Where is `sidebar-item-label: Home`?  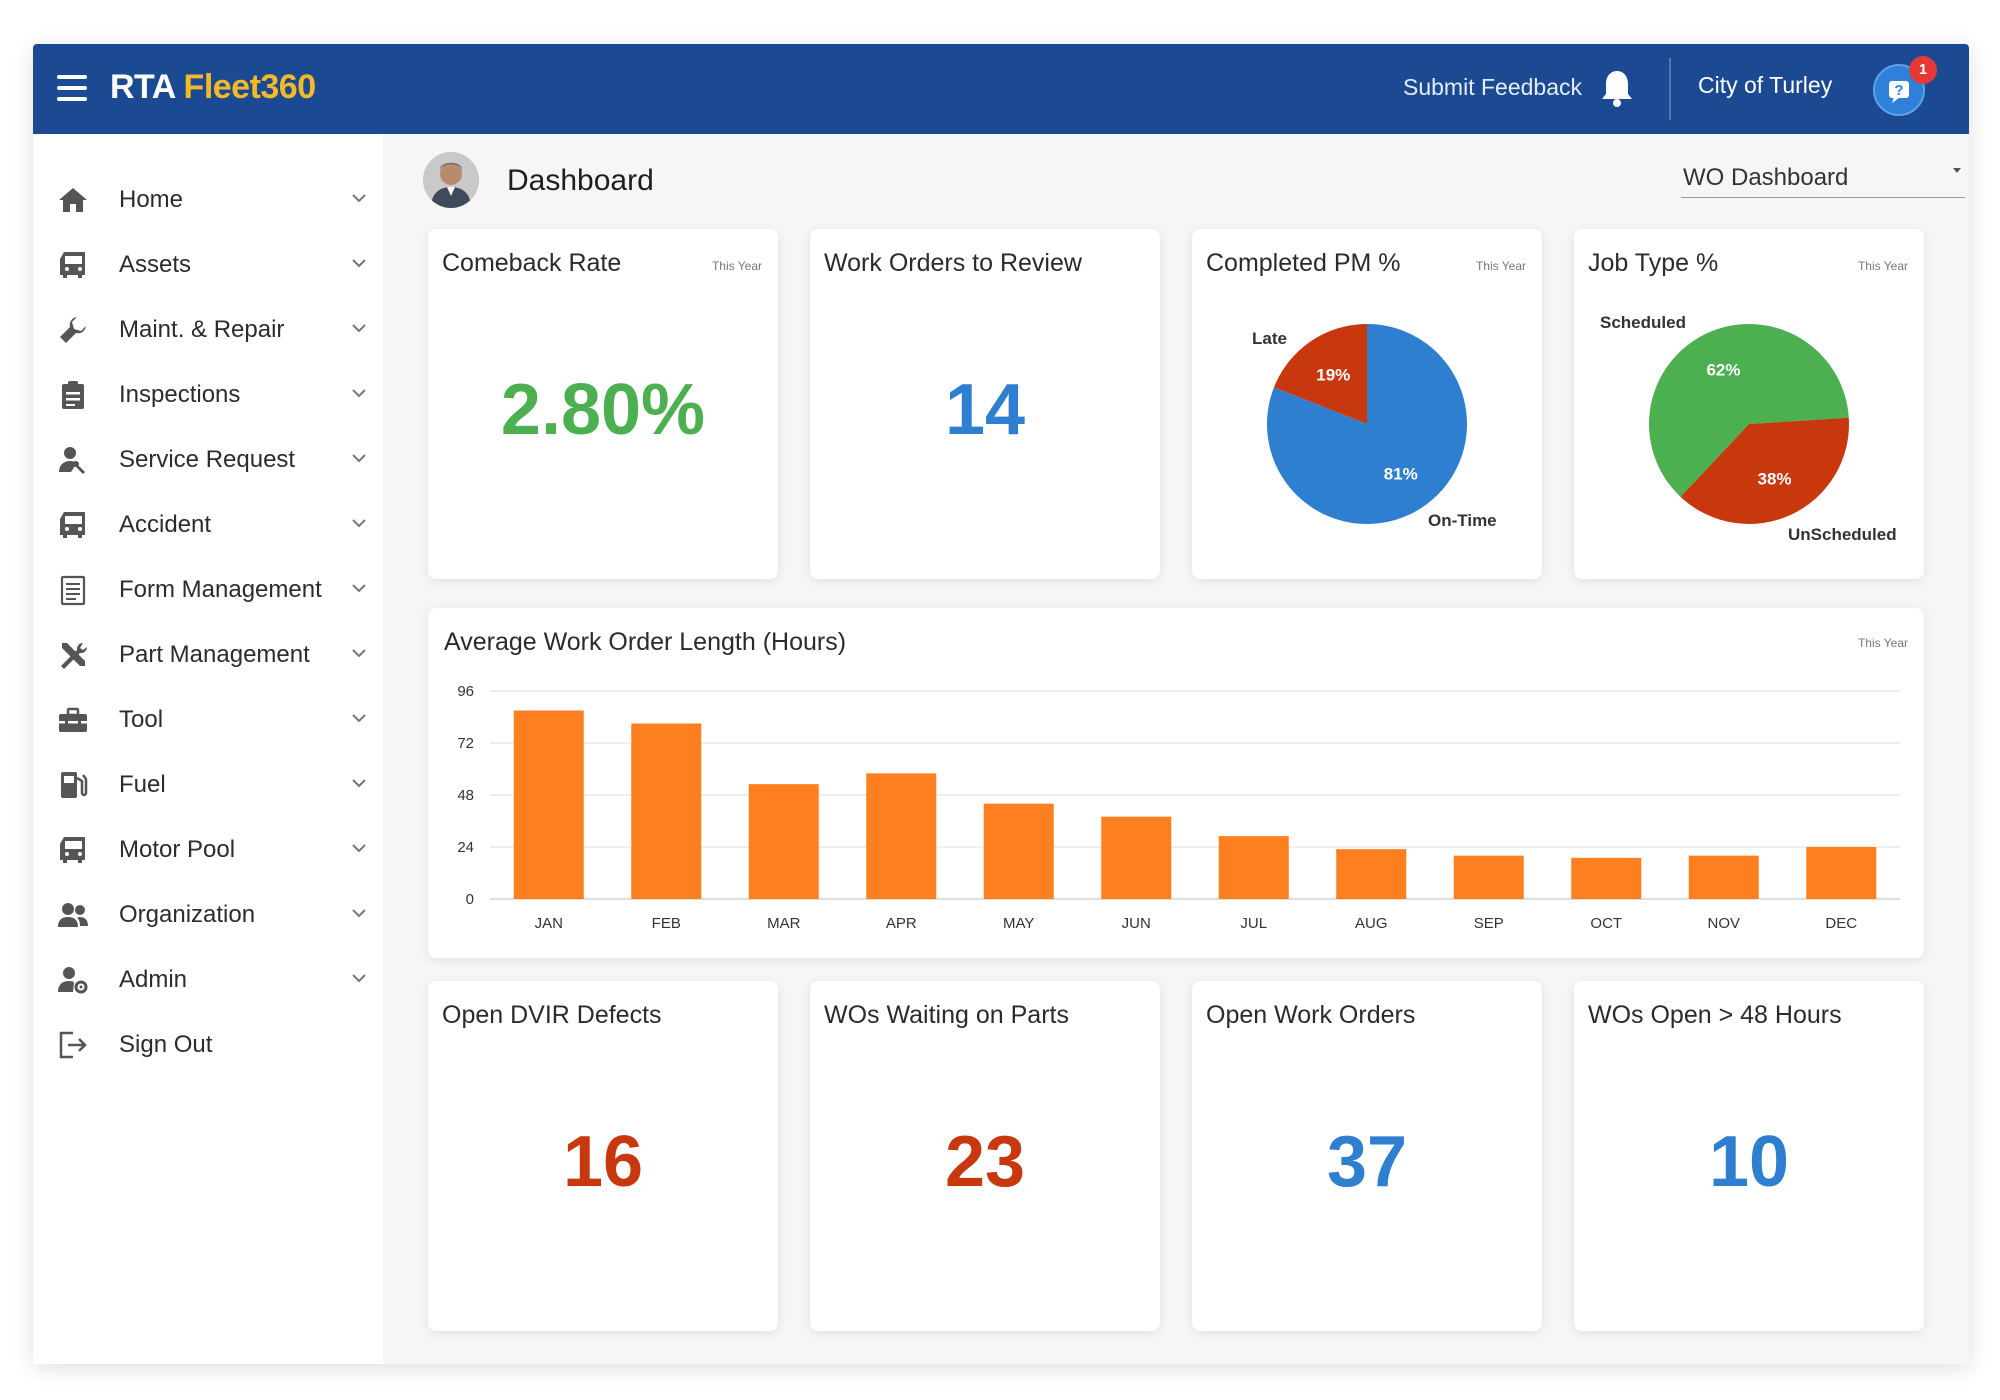
sidebar-item-label: Home is located at coordinates (151, 199).